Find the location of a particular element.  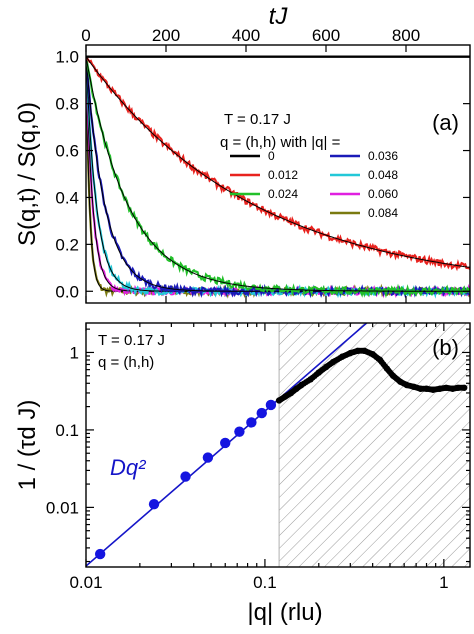

panel-a-annotation-temp: T = 0.17 J is located at coordinates (257, 119).